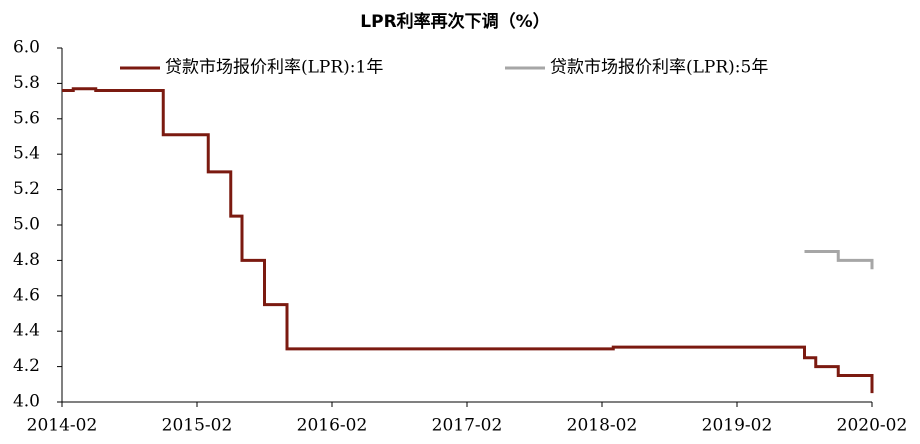  Describe the element at coordinates (274, 68) in the screenshot. I see `legend-label: 贷款市场报价利率(LPR):1年` at that location.